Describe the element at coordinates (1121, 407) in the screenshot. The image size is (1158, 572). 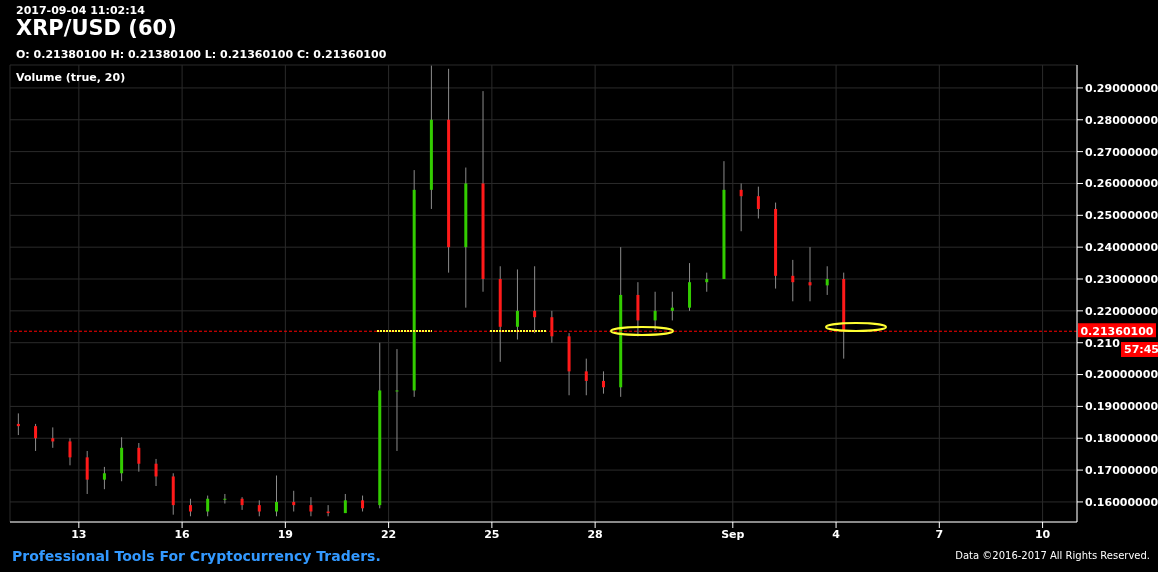
I see `y-tick-label: 0.19000000` at that location.